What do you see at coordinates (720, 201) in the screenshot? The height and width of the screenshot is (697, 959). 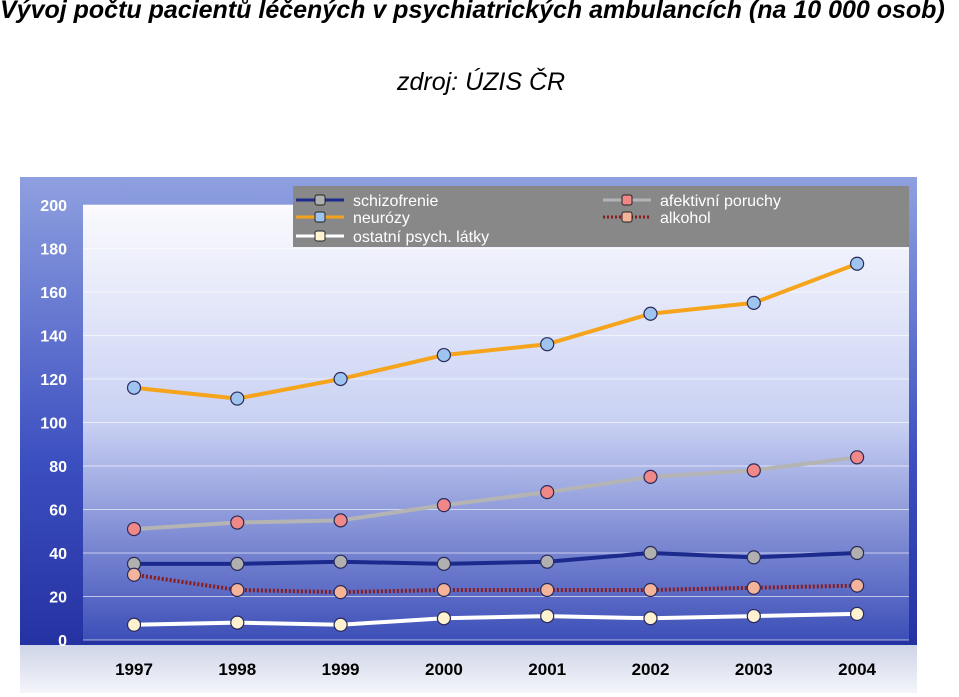 I see `legend-label: afektivní poruchy` at bounding box center [720, 201].